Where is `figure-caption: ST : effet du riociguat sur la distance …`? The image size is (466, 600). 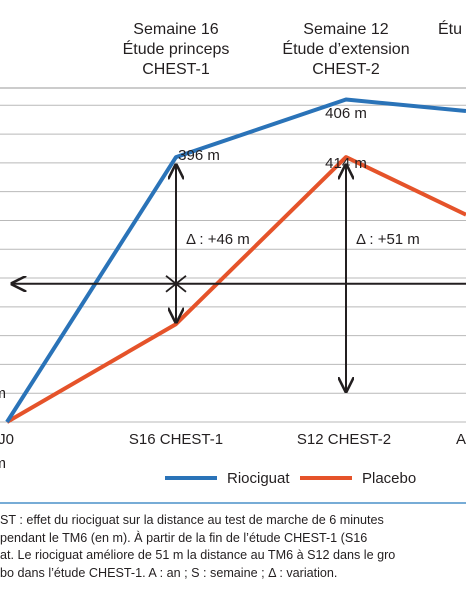
figure-caption: ST : effet du riociguat sur la distance … is located at coordinates (233, 547).